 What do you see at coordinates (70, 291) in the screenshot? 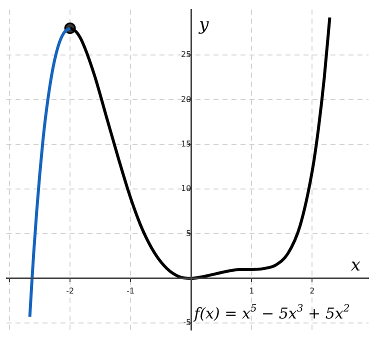
I see `x-tick-label: -2` at bounding box center [70, 291].